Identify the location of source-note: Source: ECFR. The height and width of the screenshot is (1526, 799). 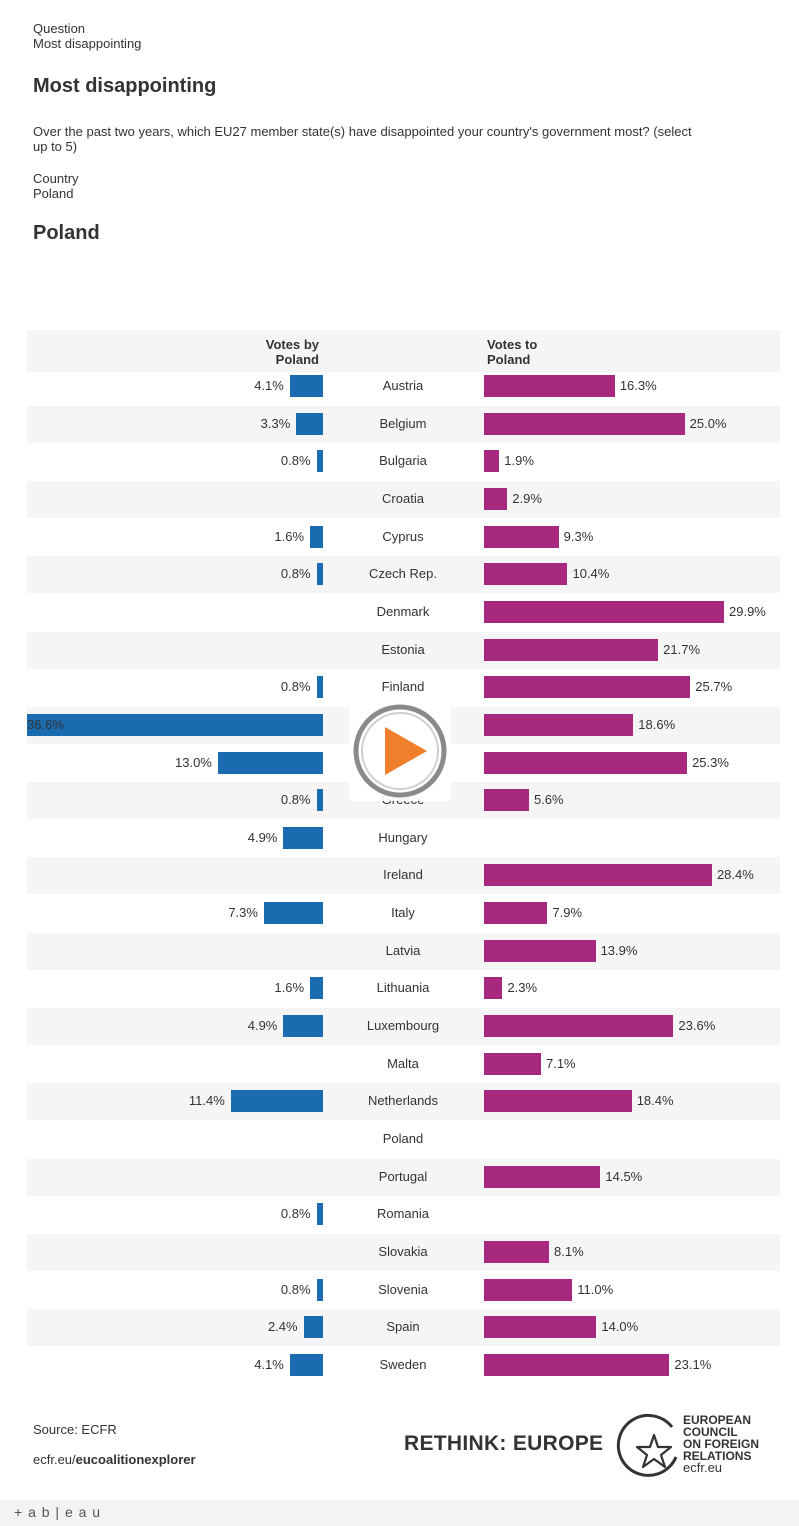
(75, 1429).